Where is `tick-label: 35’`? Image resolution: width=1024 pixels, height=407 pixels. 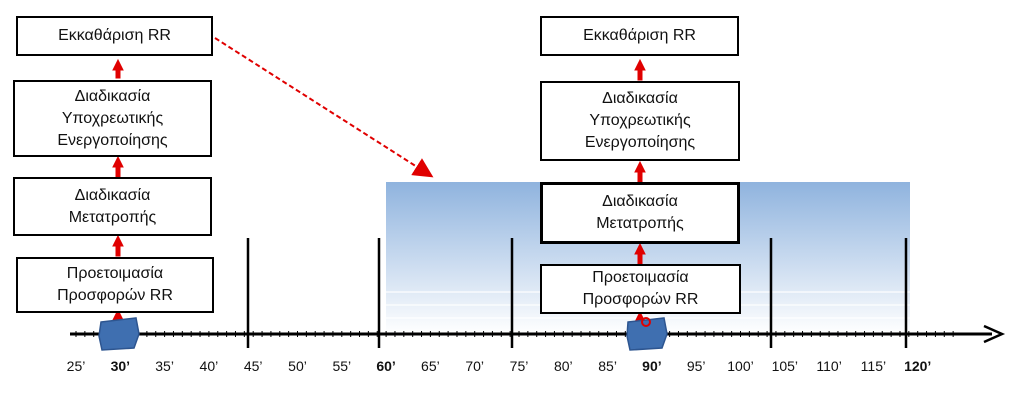 tick-label: 35’ is located at coordinates (164, 366).